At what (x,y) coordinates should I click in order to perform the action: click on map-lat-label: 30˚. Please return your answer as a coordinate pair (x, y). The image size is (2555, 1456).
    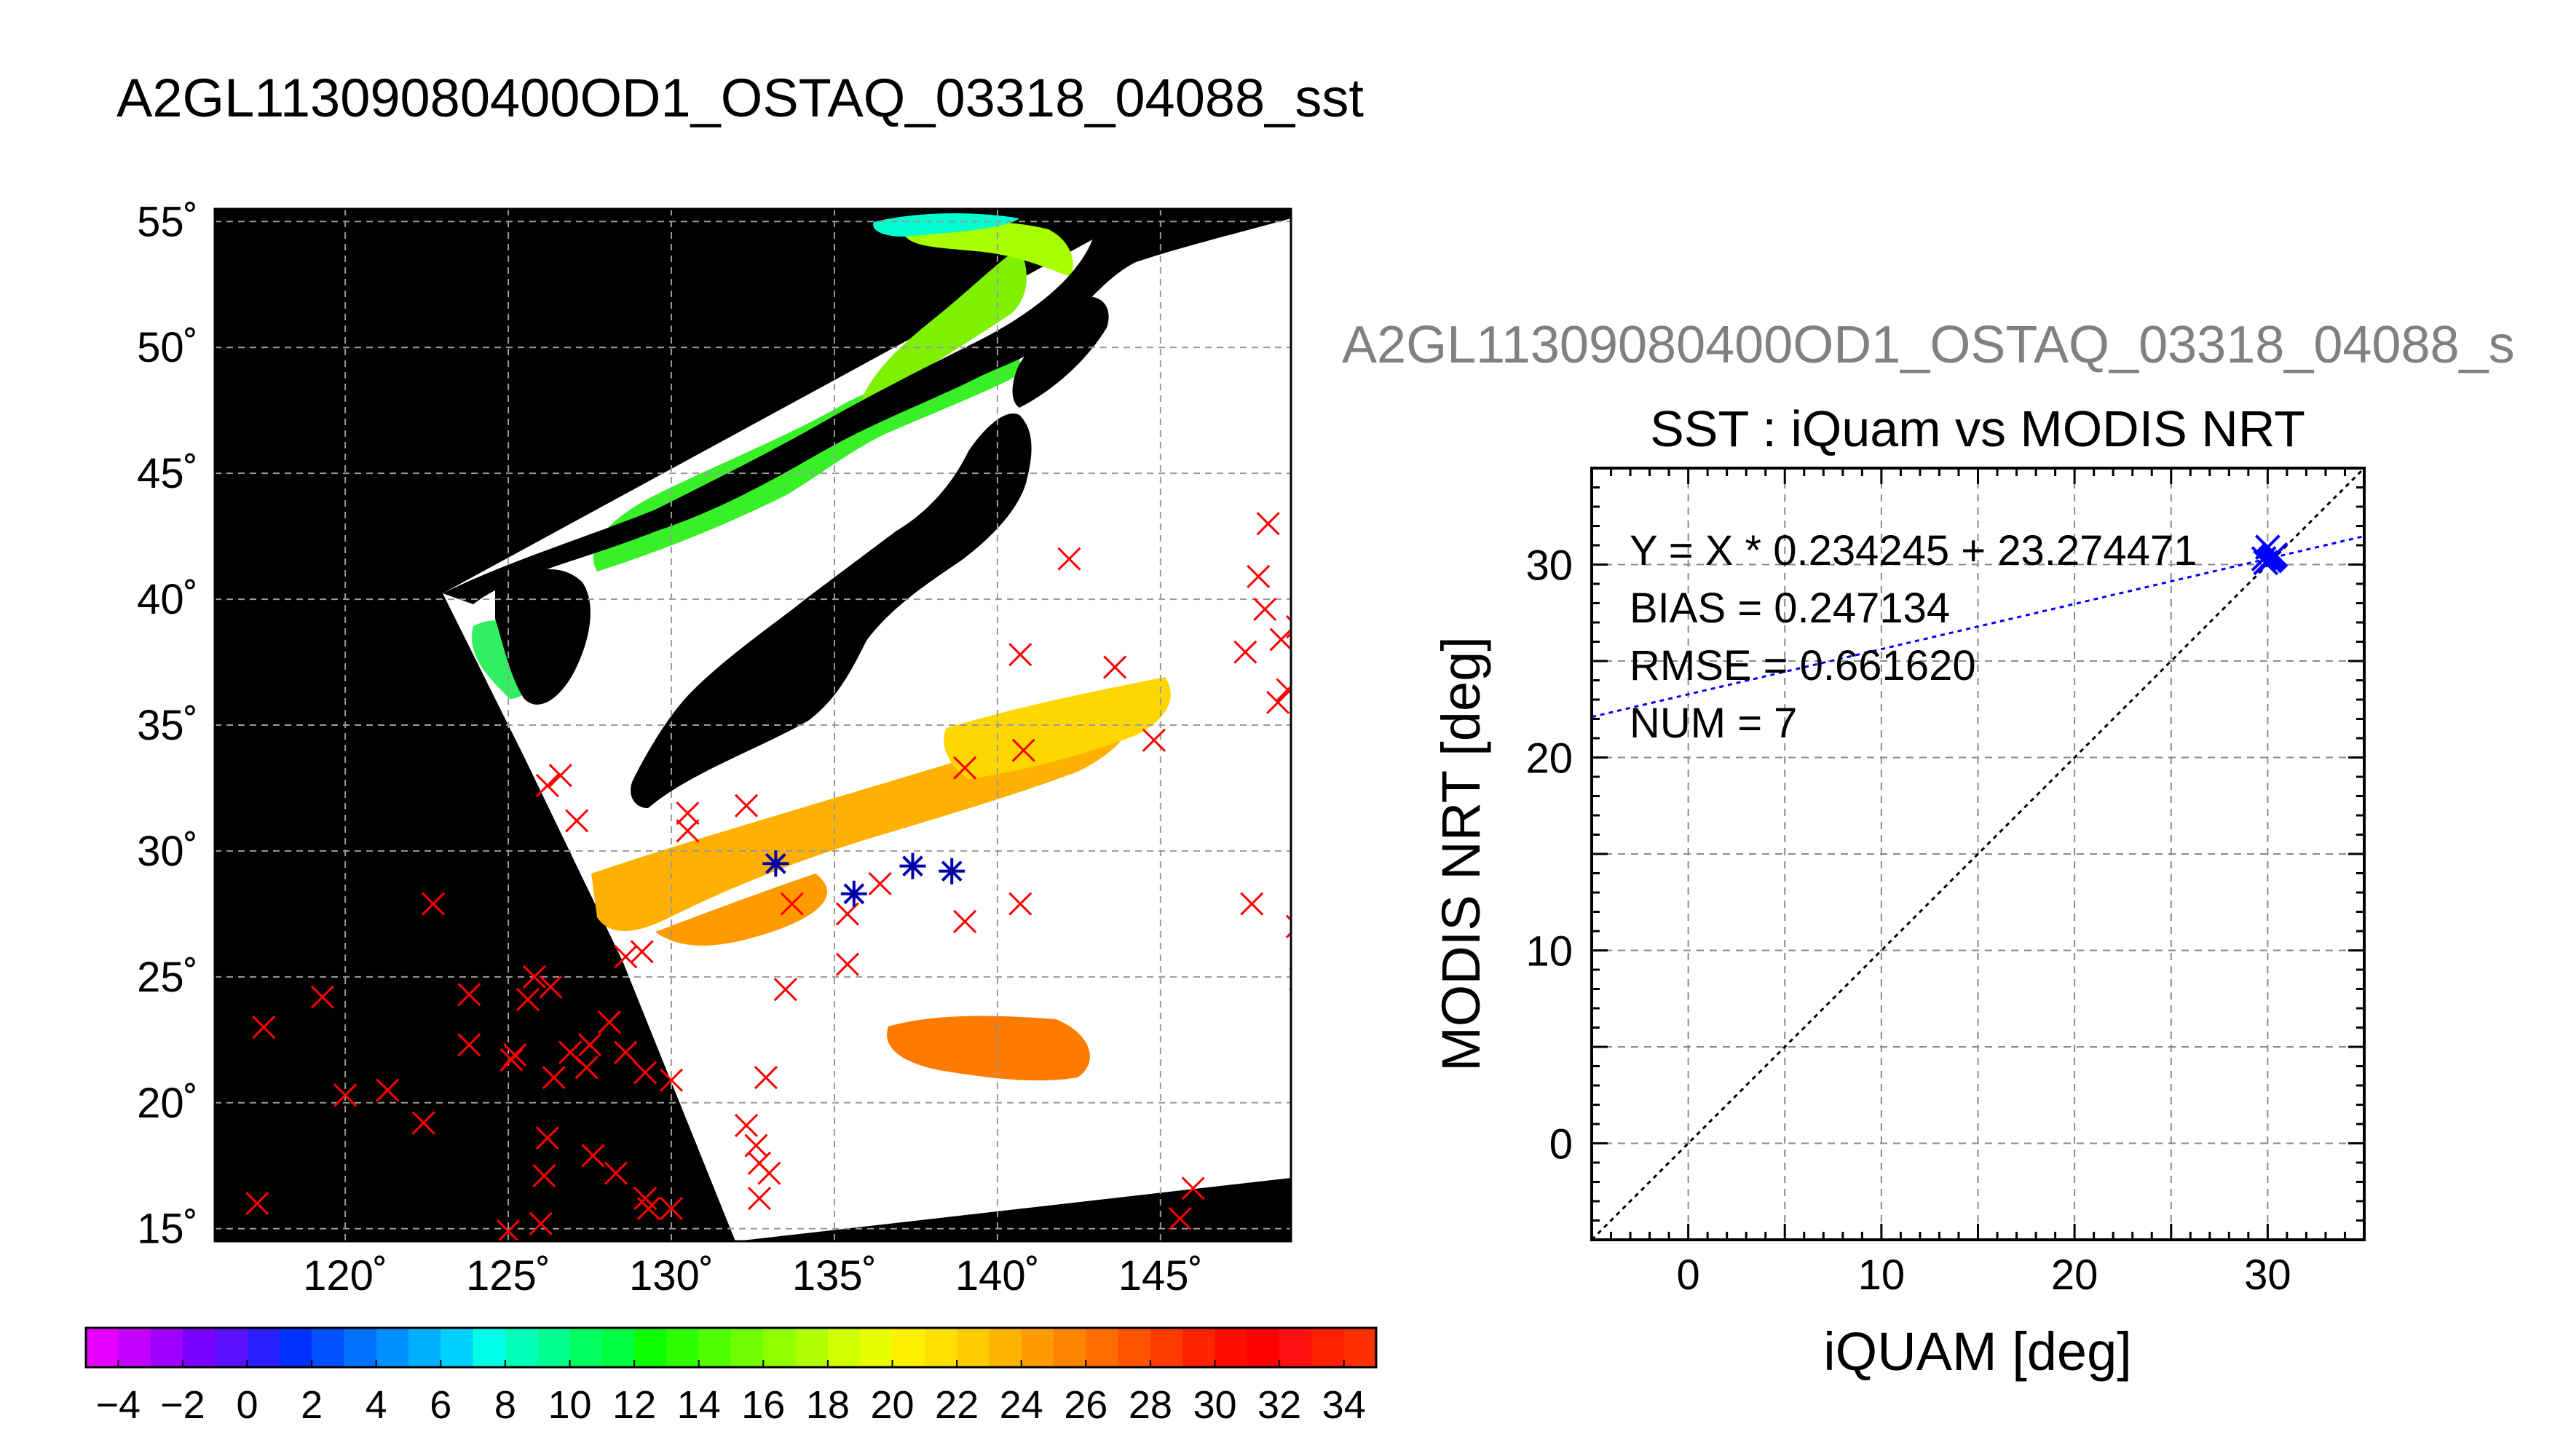
    Looking at the image, I should click on (167, 851).